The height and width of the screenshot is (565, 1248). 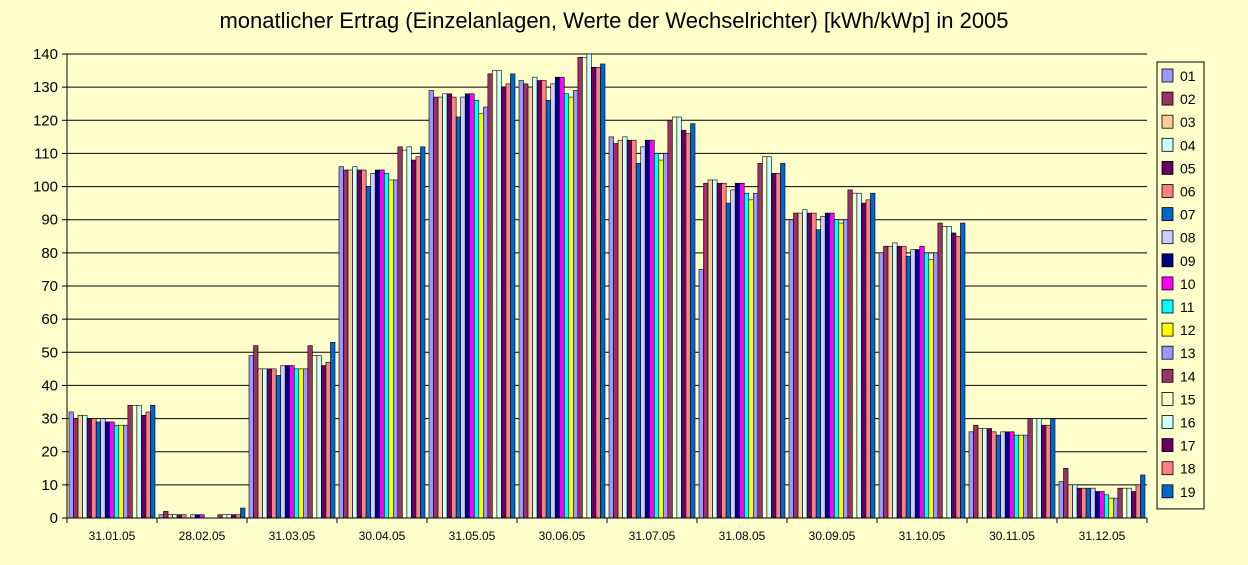 I want to click on x-tick-label: 31.05.05, so click(x=472, y=536).